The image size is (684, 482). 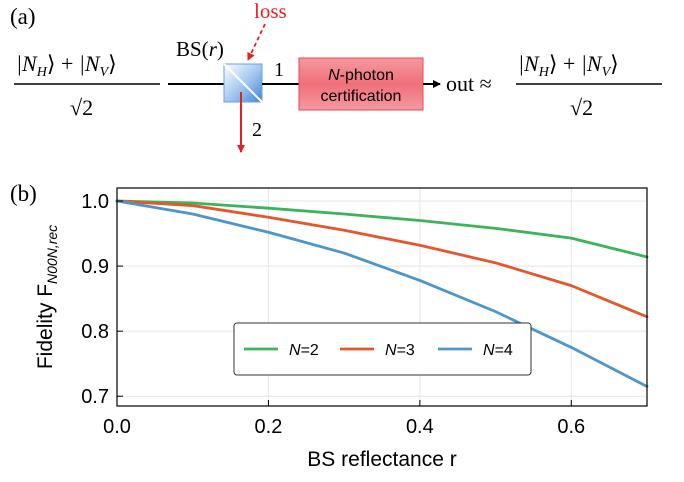 What do you see at coordinates (257, 130) in the screenshot?
I see `port-2-label: 2` at bounding box center [257, 130].